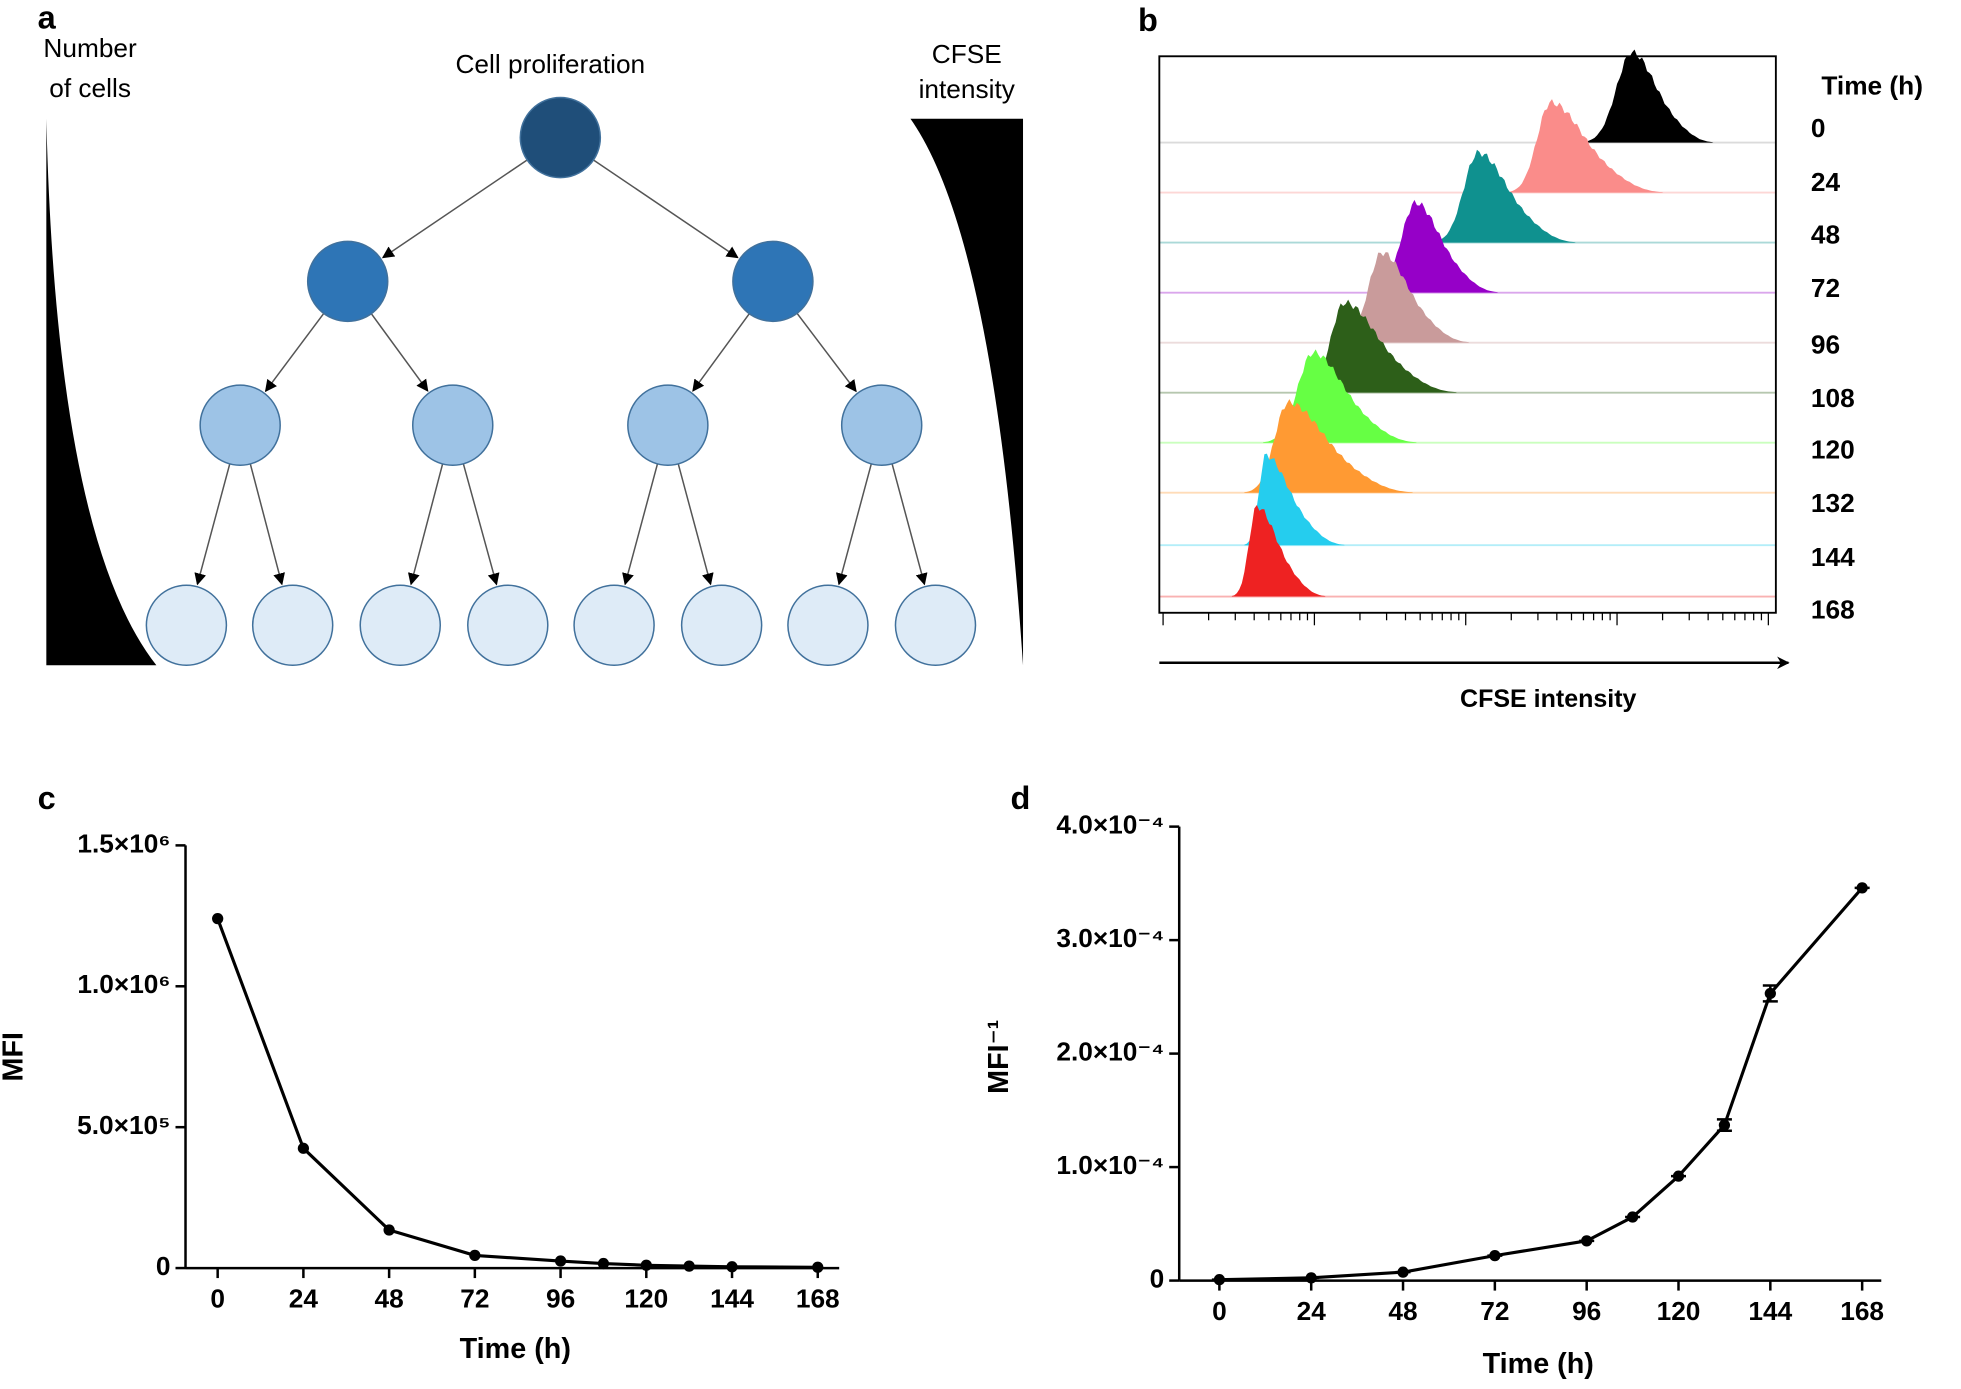  I want to click on y-axis-label: MFI⁻¹, so click(999, 1057).